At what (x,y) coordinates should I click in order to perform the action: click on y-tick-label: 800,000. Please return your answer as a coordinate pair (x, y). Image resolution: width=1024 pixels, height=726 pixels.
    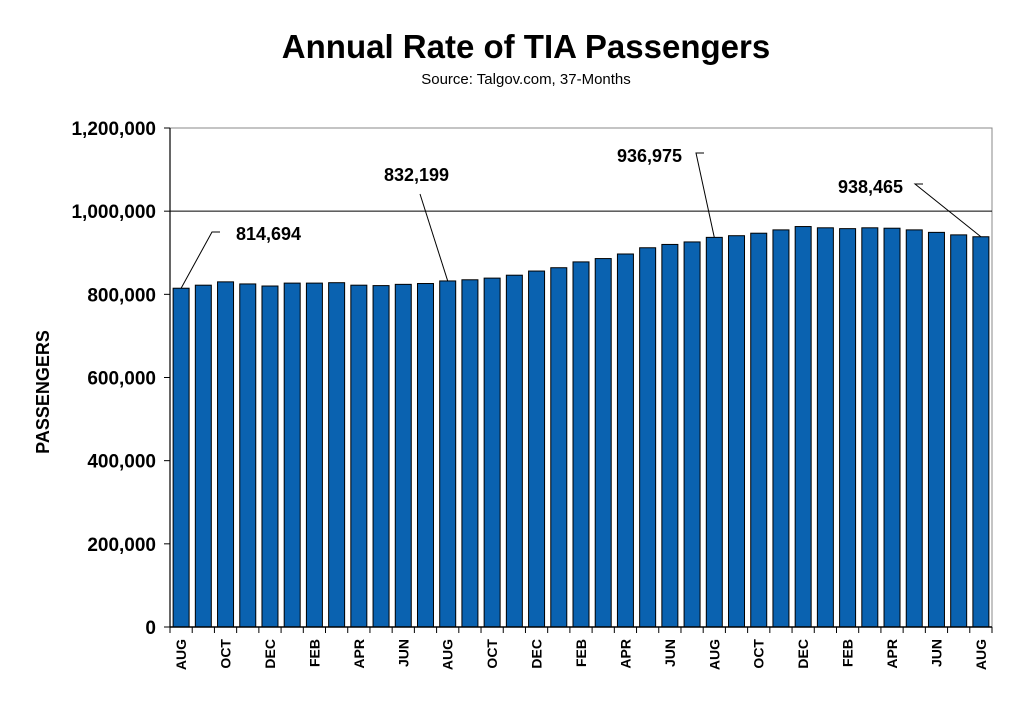
    Looking at the image, I should click on (121, 295).